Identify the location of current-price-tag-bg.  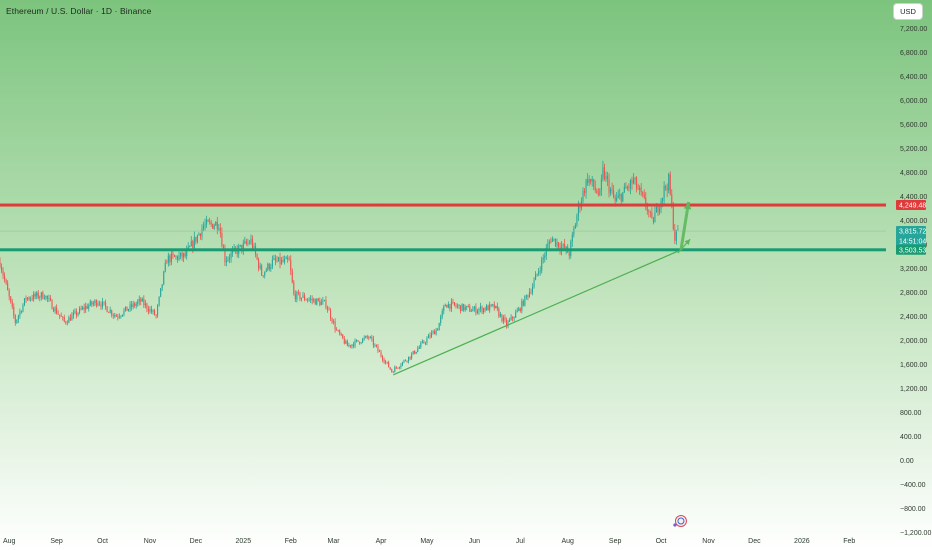
(911, 236).